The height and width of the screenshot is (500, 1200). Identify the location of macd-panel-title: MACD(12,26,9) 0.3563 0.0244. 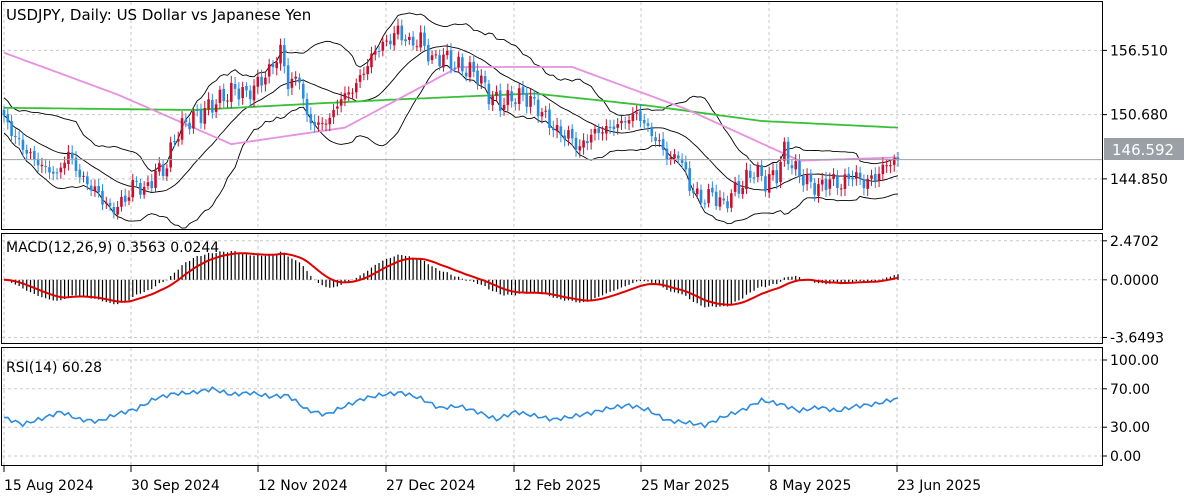
(112, 248).